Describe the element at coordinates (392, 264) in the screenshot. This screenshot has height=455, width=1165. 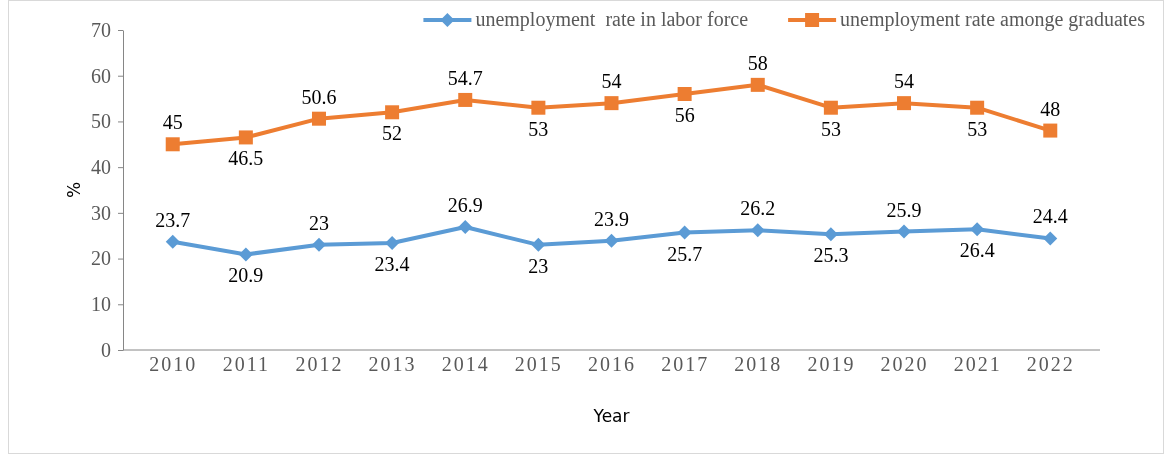
I see `data-label: 23.4` at that location.